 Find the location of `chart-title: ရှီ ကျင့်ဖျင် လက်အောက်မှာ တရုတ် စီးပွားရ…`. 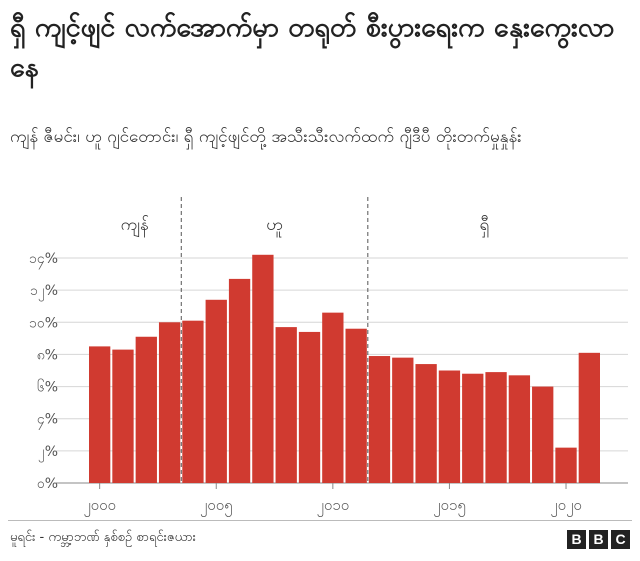

chart-title: ရှီ ကျင့်ဖျင် လက်အောက်မှာ တရုတ် စီးပွားရ… is located at coordinates (312, 47).